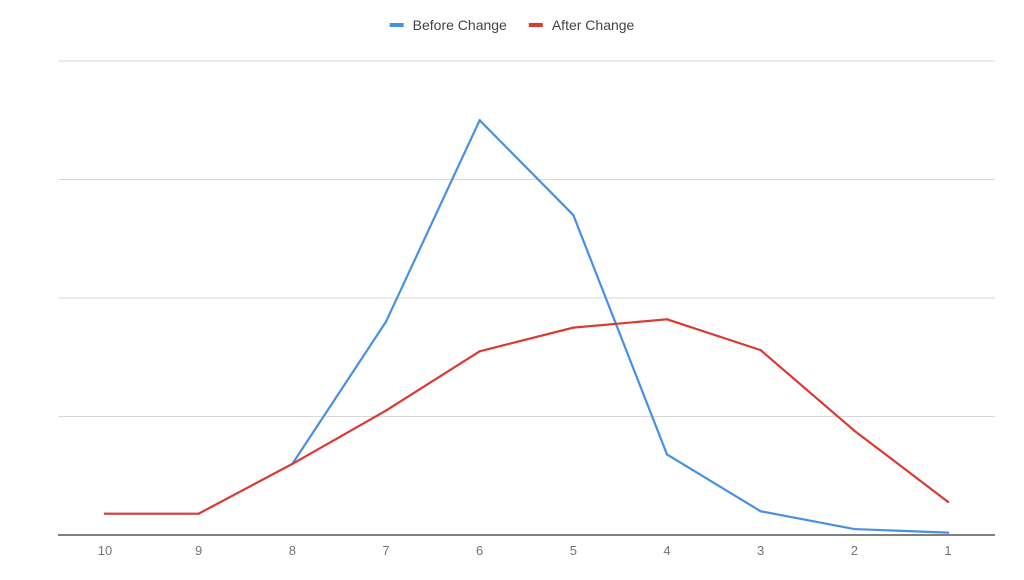  Describe the element at coordinates (666, 550) in the screenshot. I see `x-tick-label: 4` at that location.